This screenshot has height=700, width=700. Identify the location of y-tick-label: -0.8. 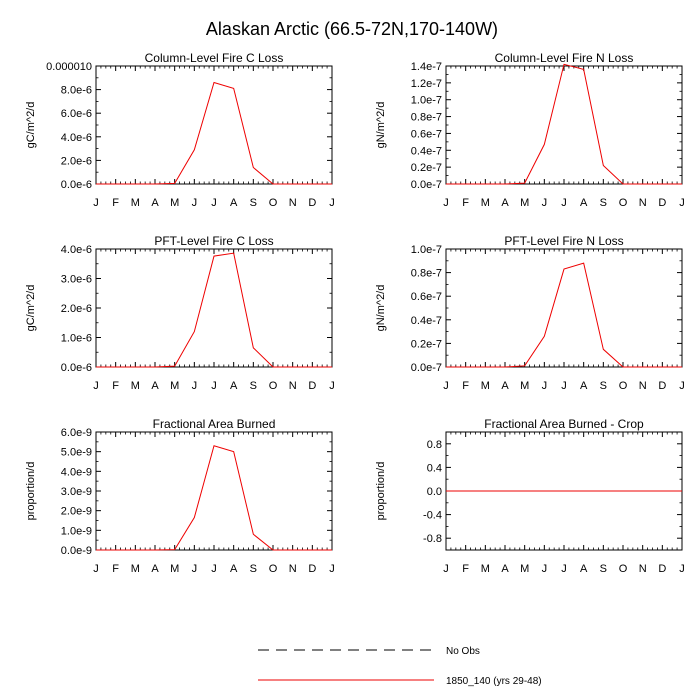
(432, 539).